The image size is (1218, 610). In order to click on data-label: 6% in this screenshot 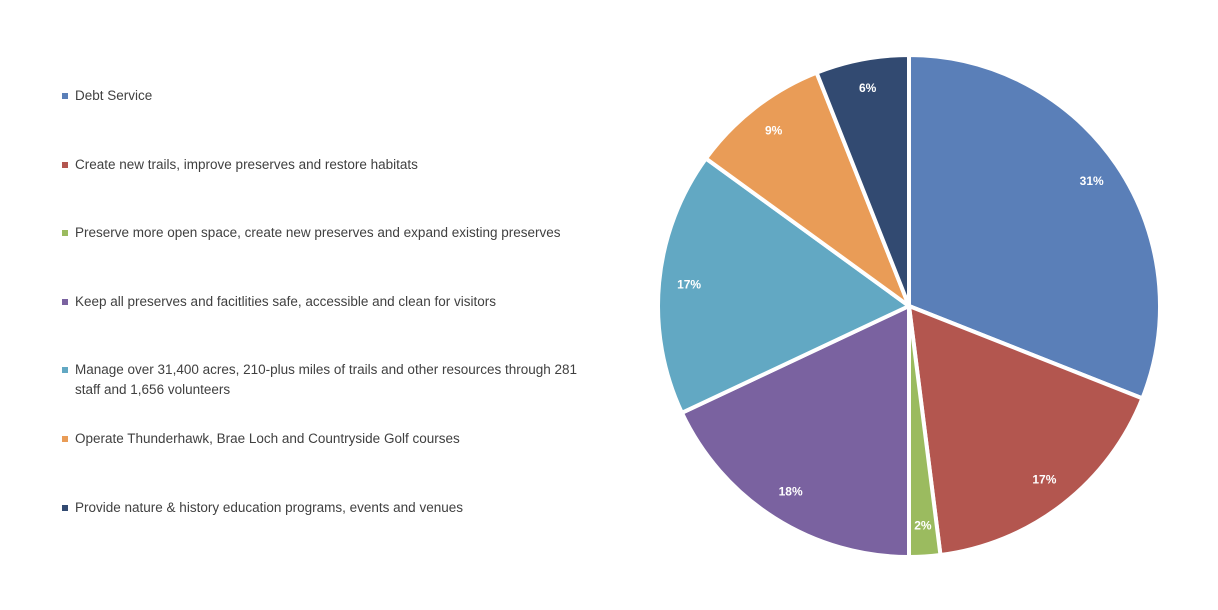, I will do `click(868, 88)`.